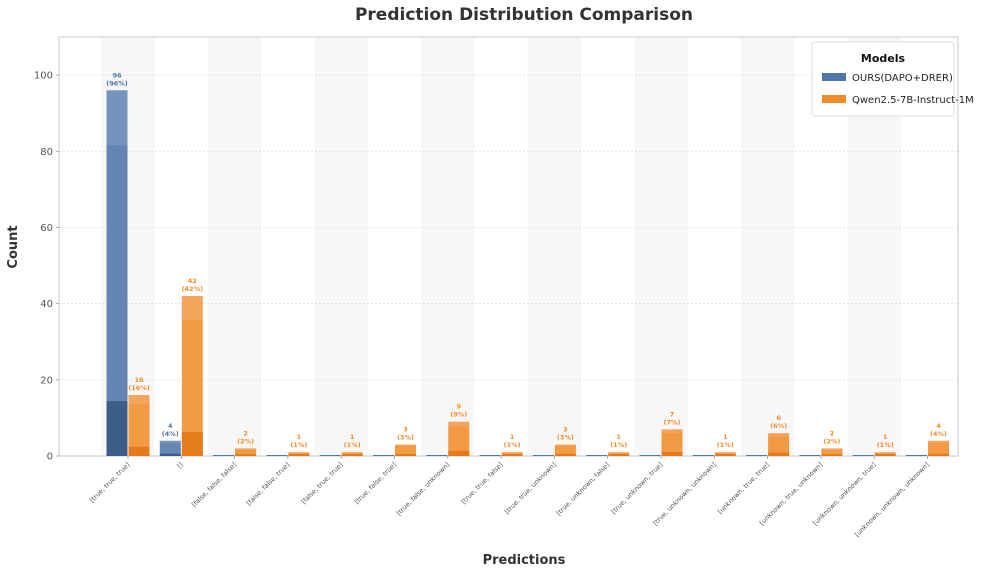 This screenshot has width=996, height=576. What do you see at coordinates (583, 489) in the screenshot?
I see `x-tick-label: [true, unknown, false]` at bounding box center [583, 489].